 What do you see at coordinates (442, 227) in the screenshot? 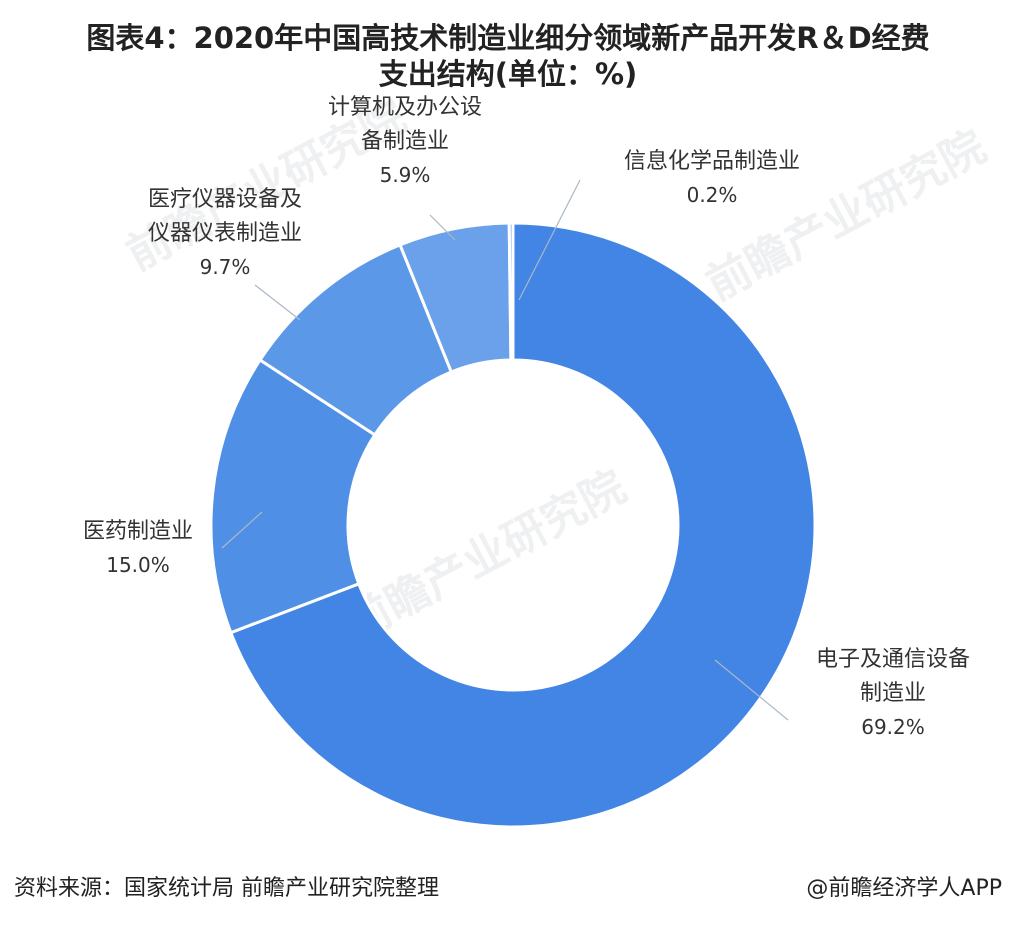
I see `slice-4-leader-line` at bounding box center [442, 227].